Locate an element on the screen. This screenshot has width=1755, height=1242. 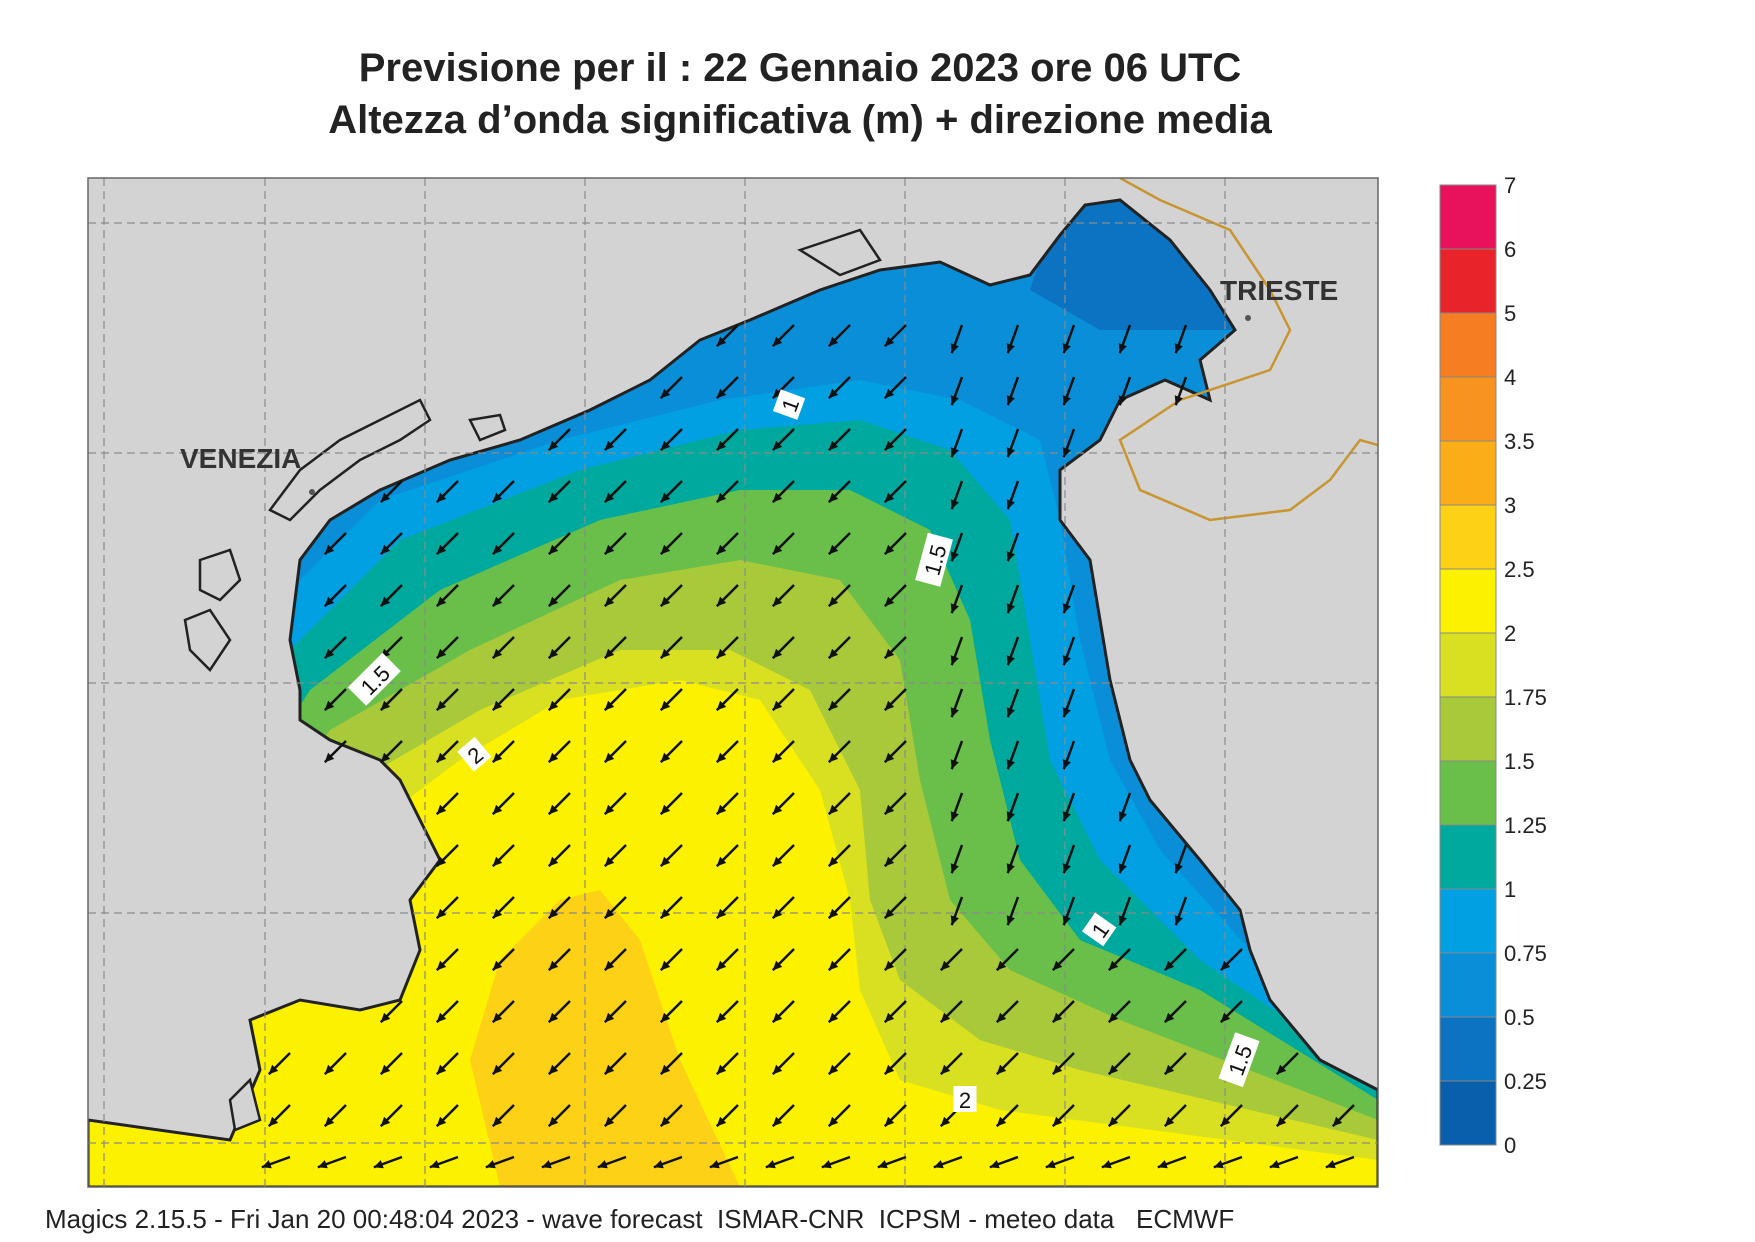
legend-tick-label: 2 is located at coordinates (1510, 633).